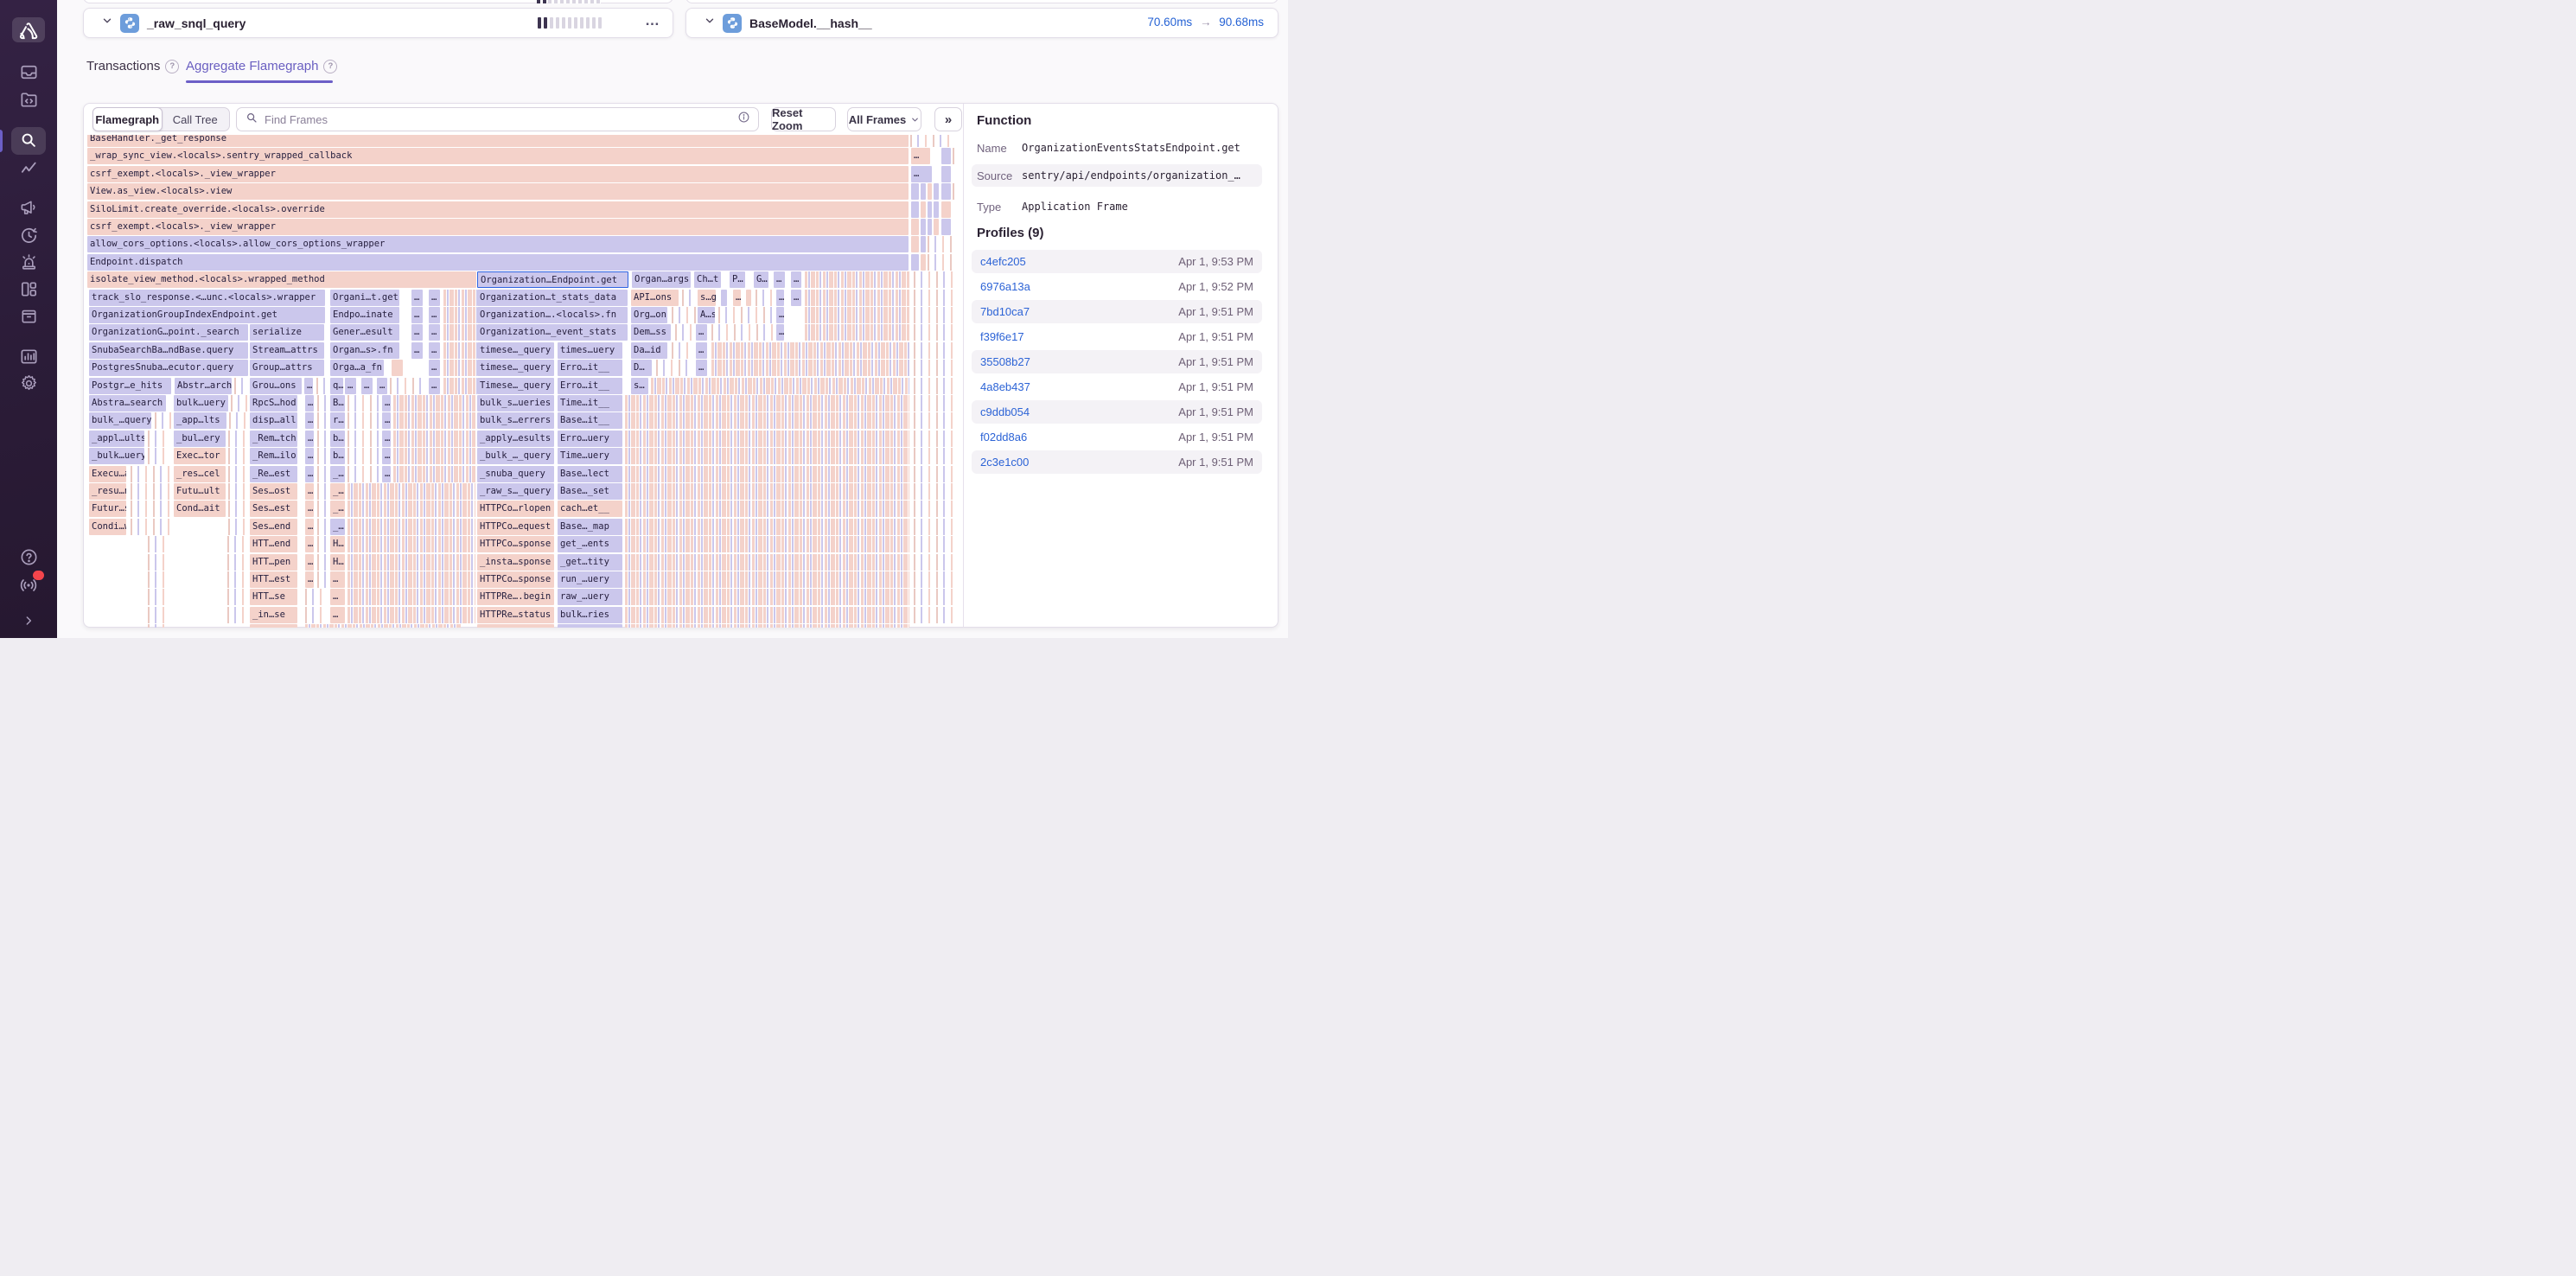  I want to click on flame-frame: Cond…ait, so click(200, 509).